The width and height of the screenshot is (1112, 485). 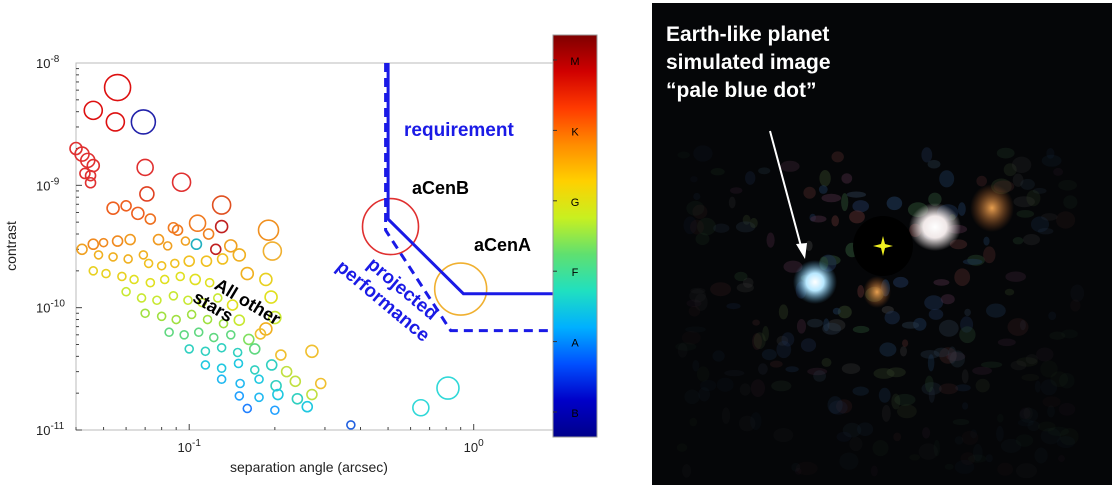 I want to click on caption-line-3: “pale blue dot”, so click(x=741, y=90).